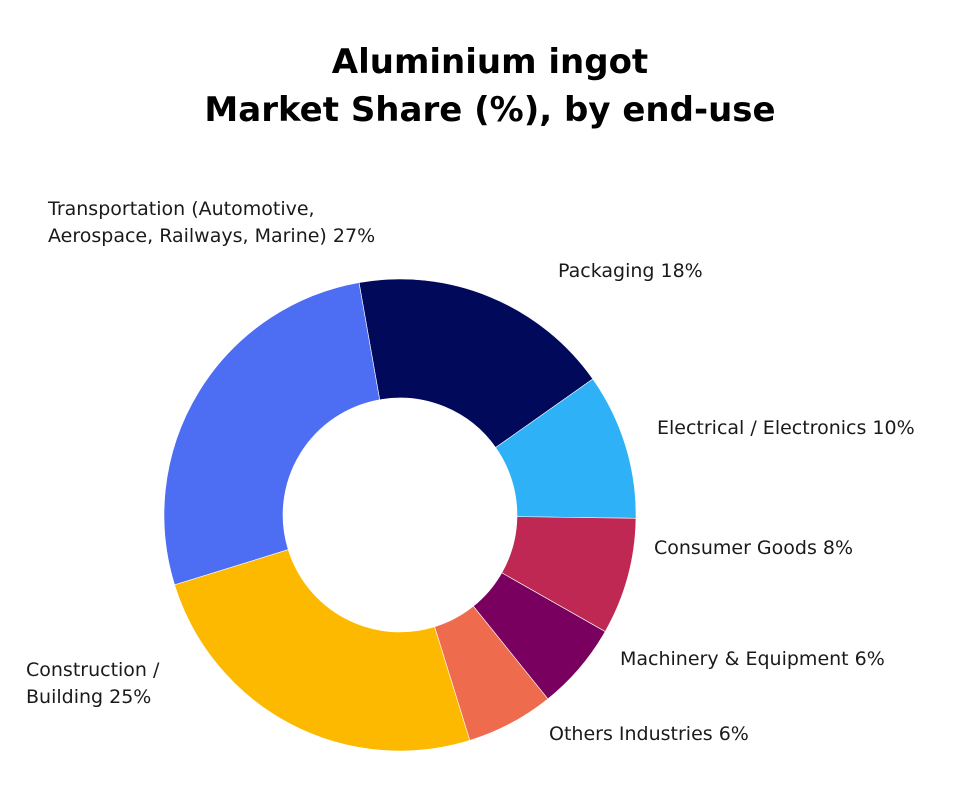 Image resolution: width=980 pixels, height=795 pixels. What do you see at coordinates (476, 363) in the screenshot?
I see `slice-packaging` at bounding box center [476, 363].